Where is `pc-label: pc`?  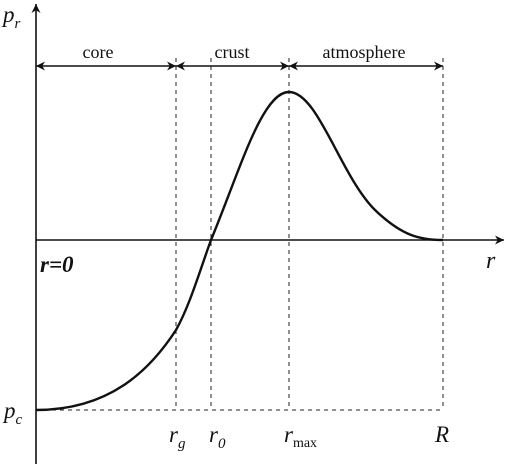 pc-label: pc is located at coordinates (12, 413).